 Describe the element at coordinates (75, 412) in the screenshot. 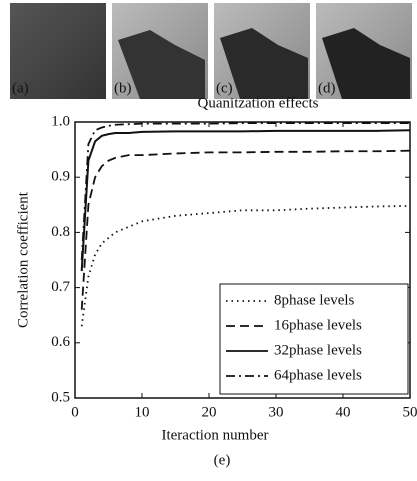

I see `x-tick-label: 0` at that location.